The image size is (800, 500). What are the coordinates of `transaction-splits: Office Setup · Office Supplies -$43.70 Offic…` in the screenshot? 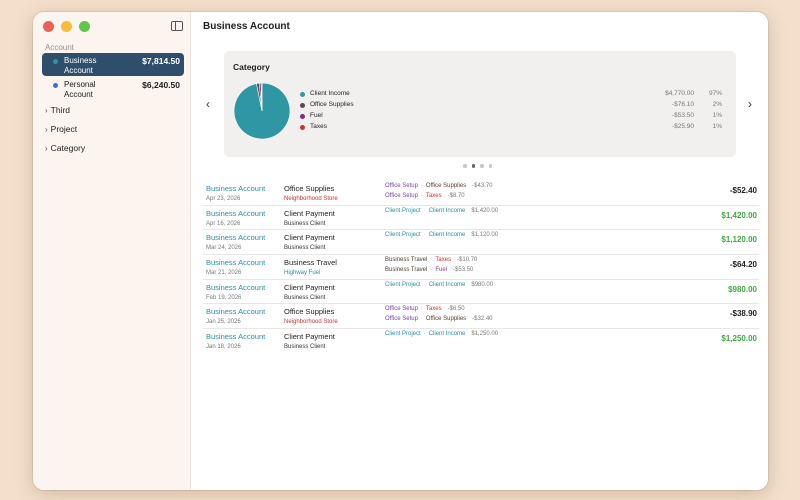 It's located at (495, 193).